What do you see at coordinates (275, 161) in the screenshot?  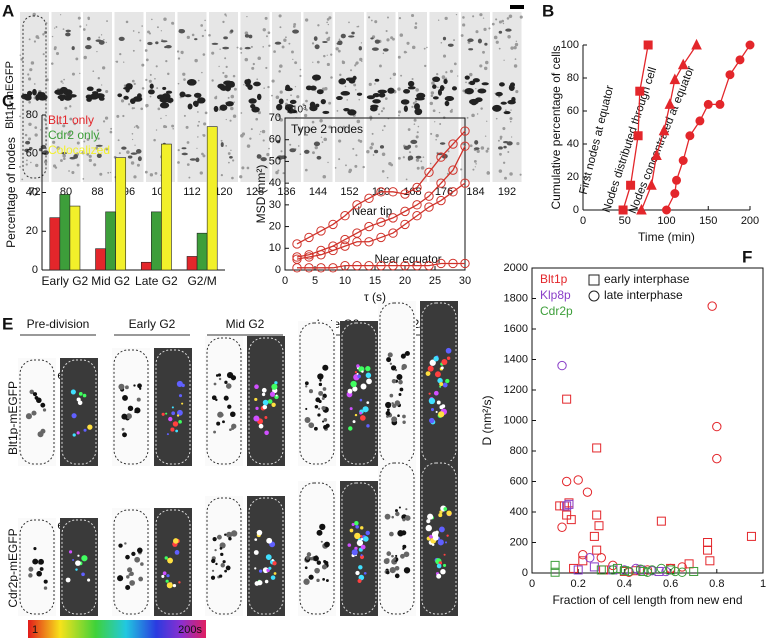 I see `y-tick-label: 50` at bounding box center [275, 161].